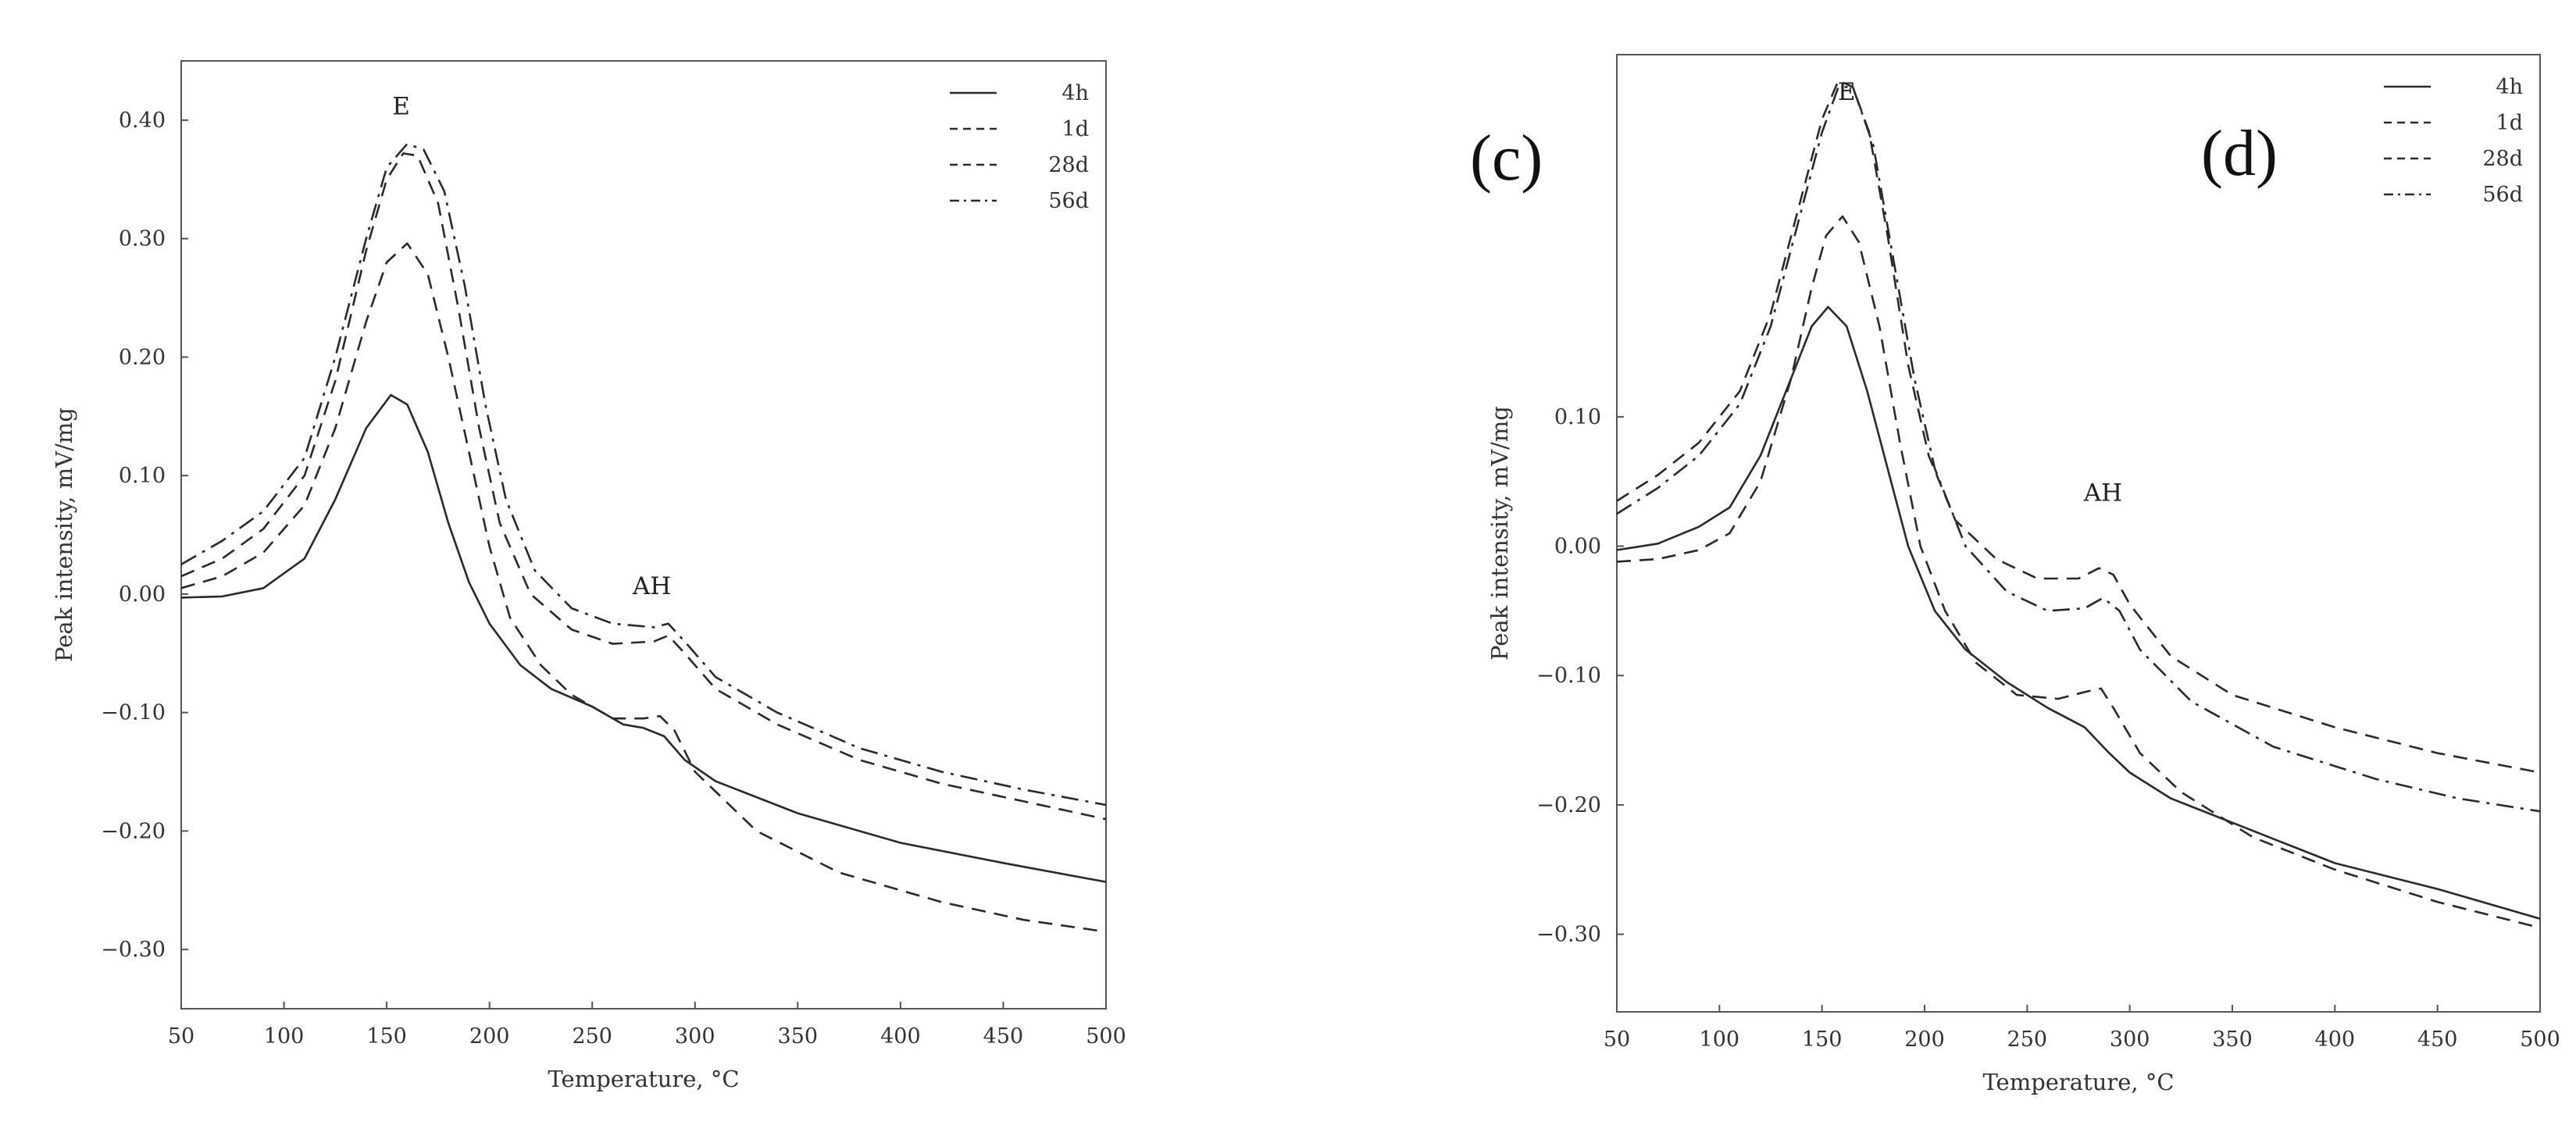 This screenshot has height=1136, width=2576. Describe the element at coordinates (142, 357) in the screenshot. I see `y-tick-label: 0.20` at that location.